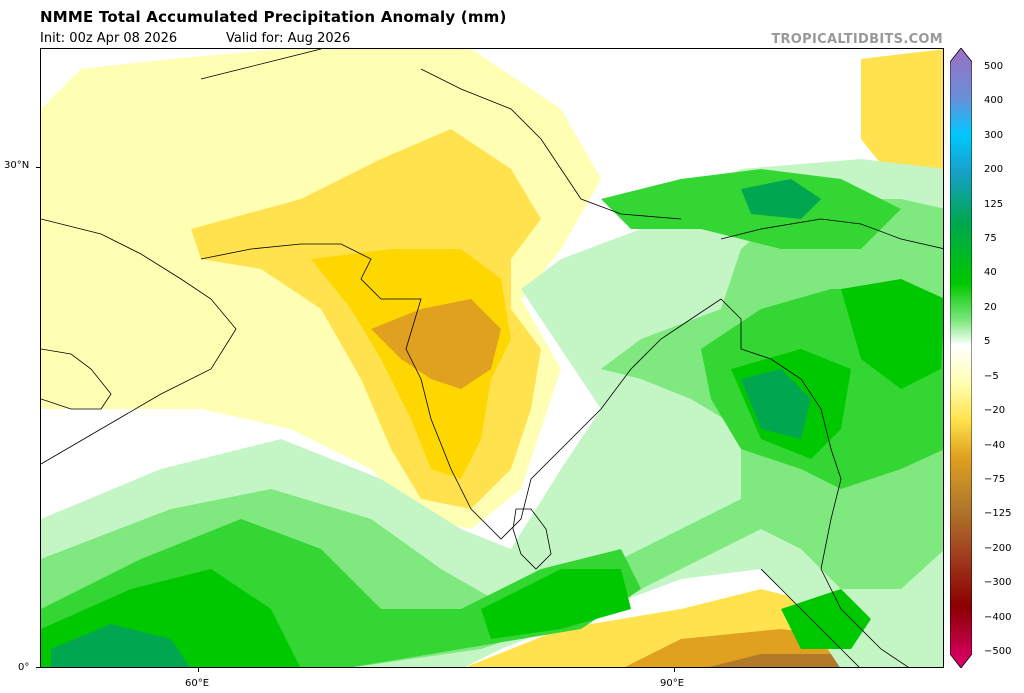  What do you see at coordinates (998, 514) in the screenshot?
I see `colorbar-label: −125` at bounding box center [998, 514].